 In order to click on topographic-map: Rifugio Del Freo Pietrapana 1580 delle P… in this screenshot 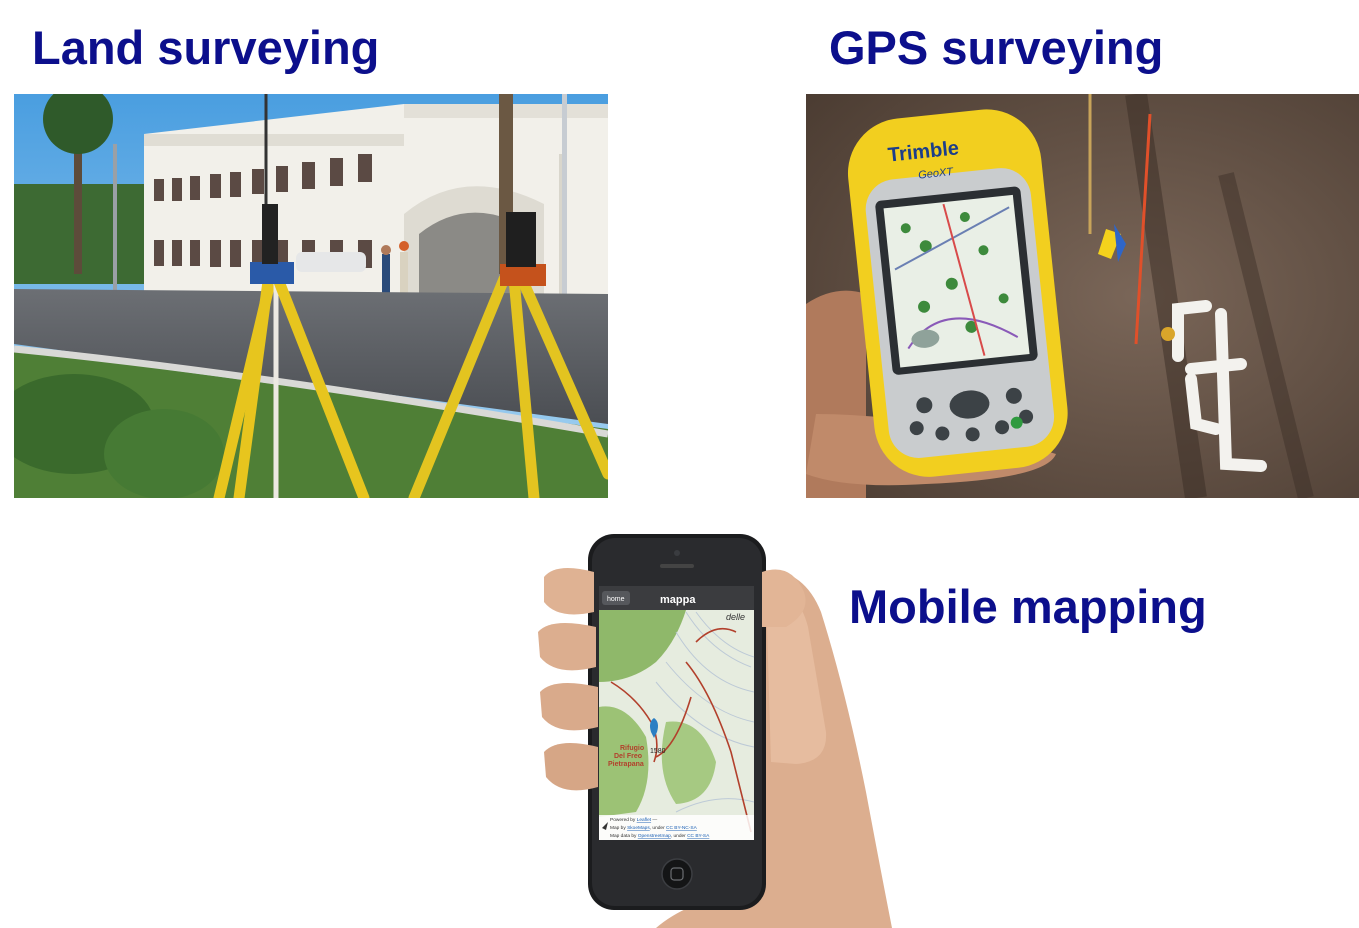, I will do `click(677, 725)`.